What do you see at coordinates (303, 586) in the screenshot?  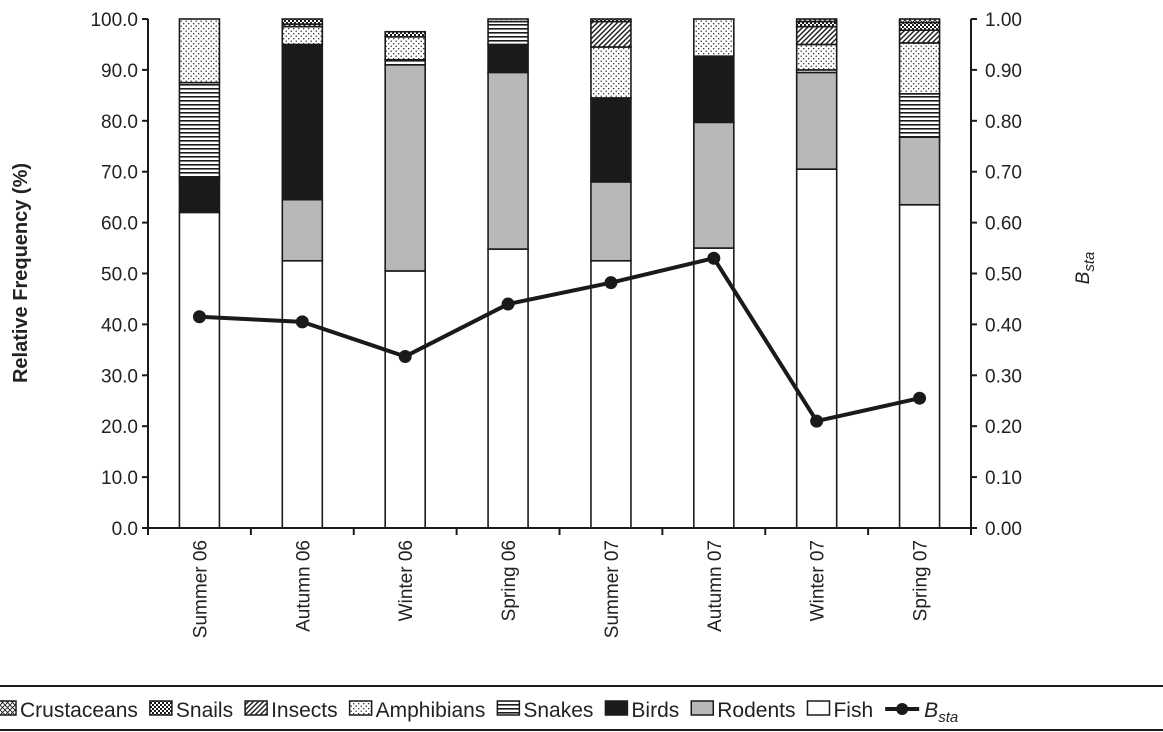 I see `x-tick-label: Autumn 06` at bounding box center [303, 586].